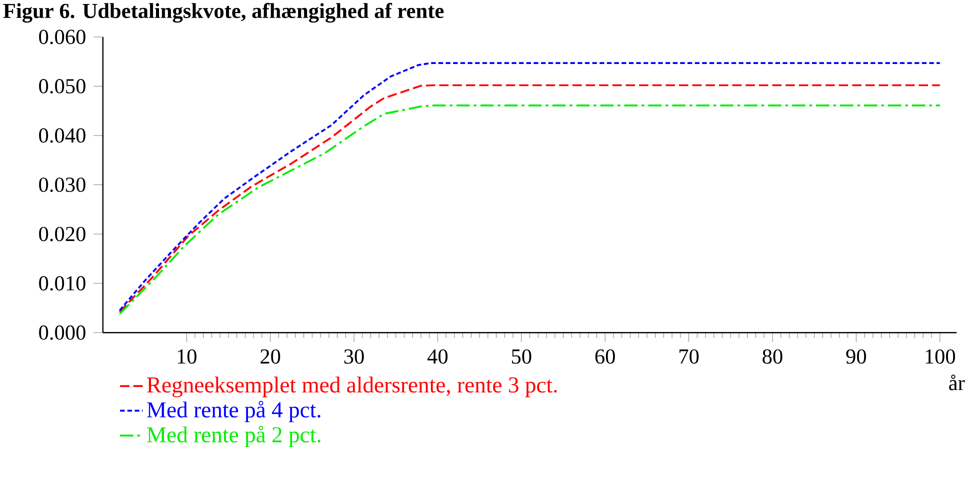 The height and width of the screenshot is (487, 972). I want to click on legend-label: Med rente på 4 pct., so click(233, 411).